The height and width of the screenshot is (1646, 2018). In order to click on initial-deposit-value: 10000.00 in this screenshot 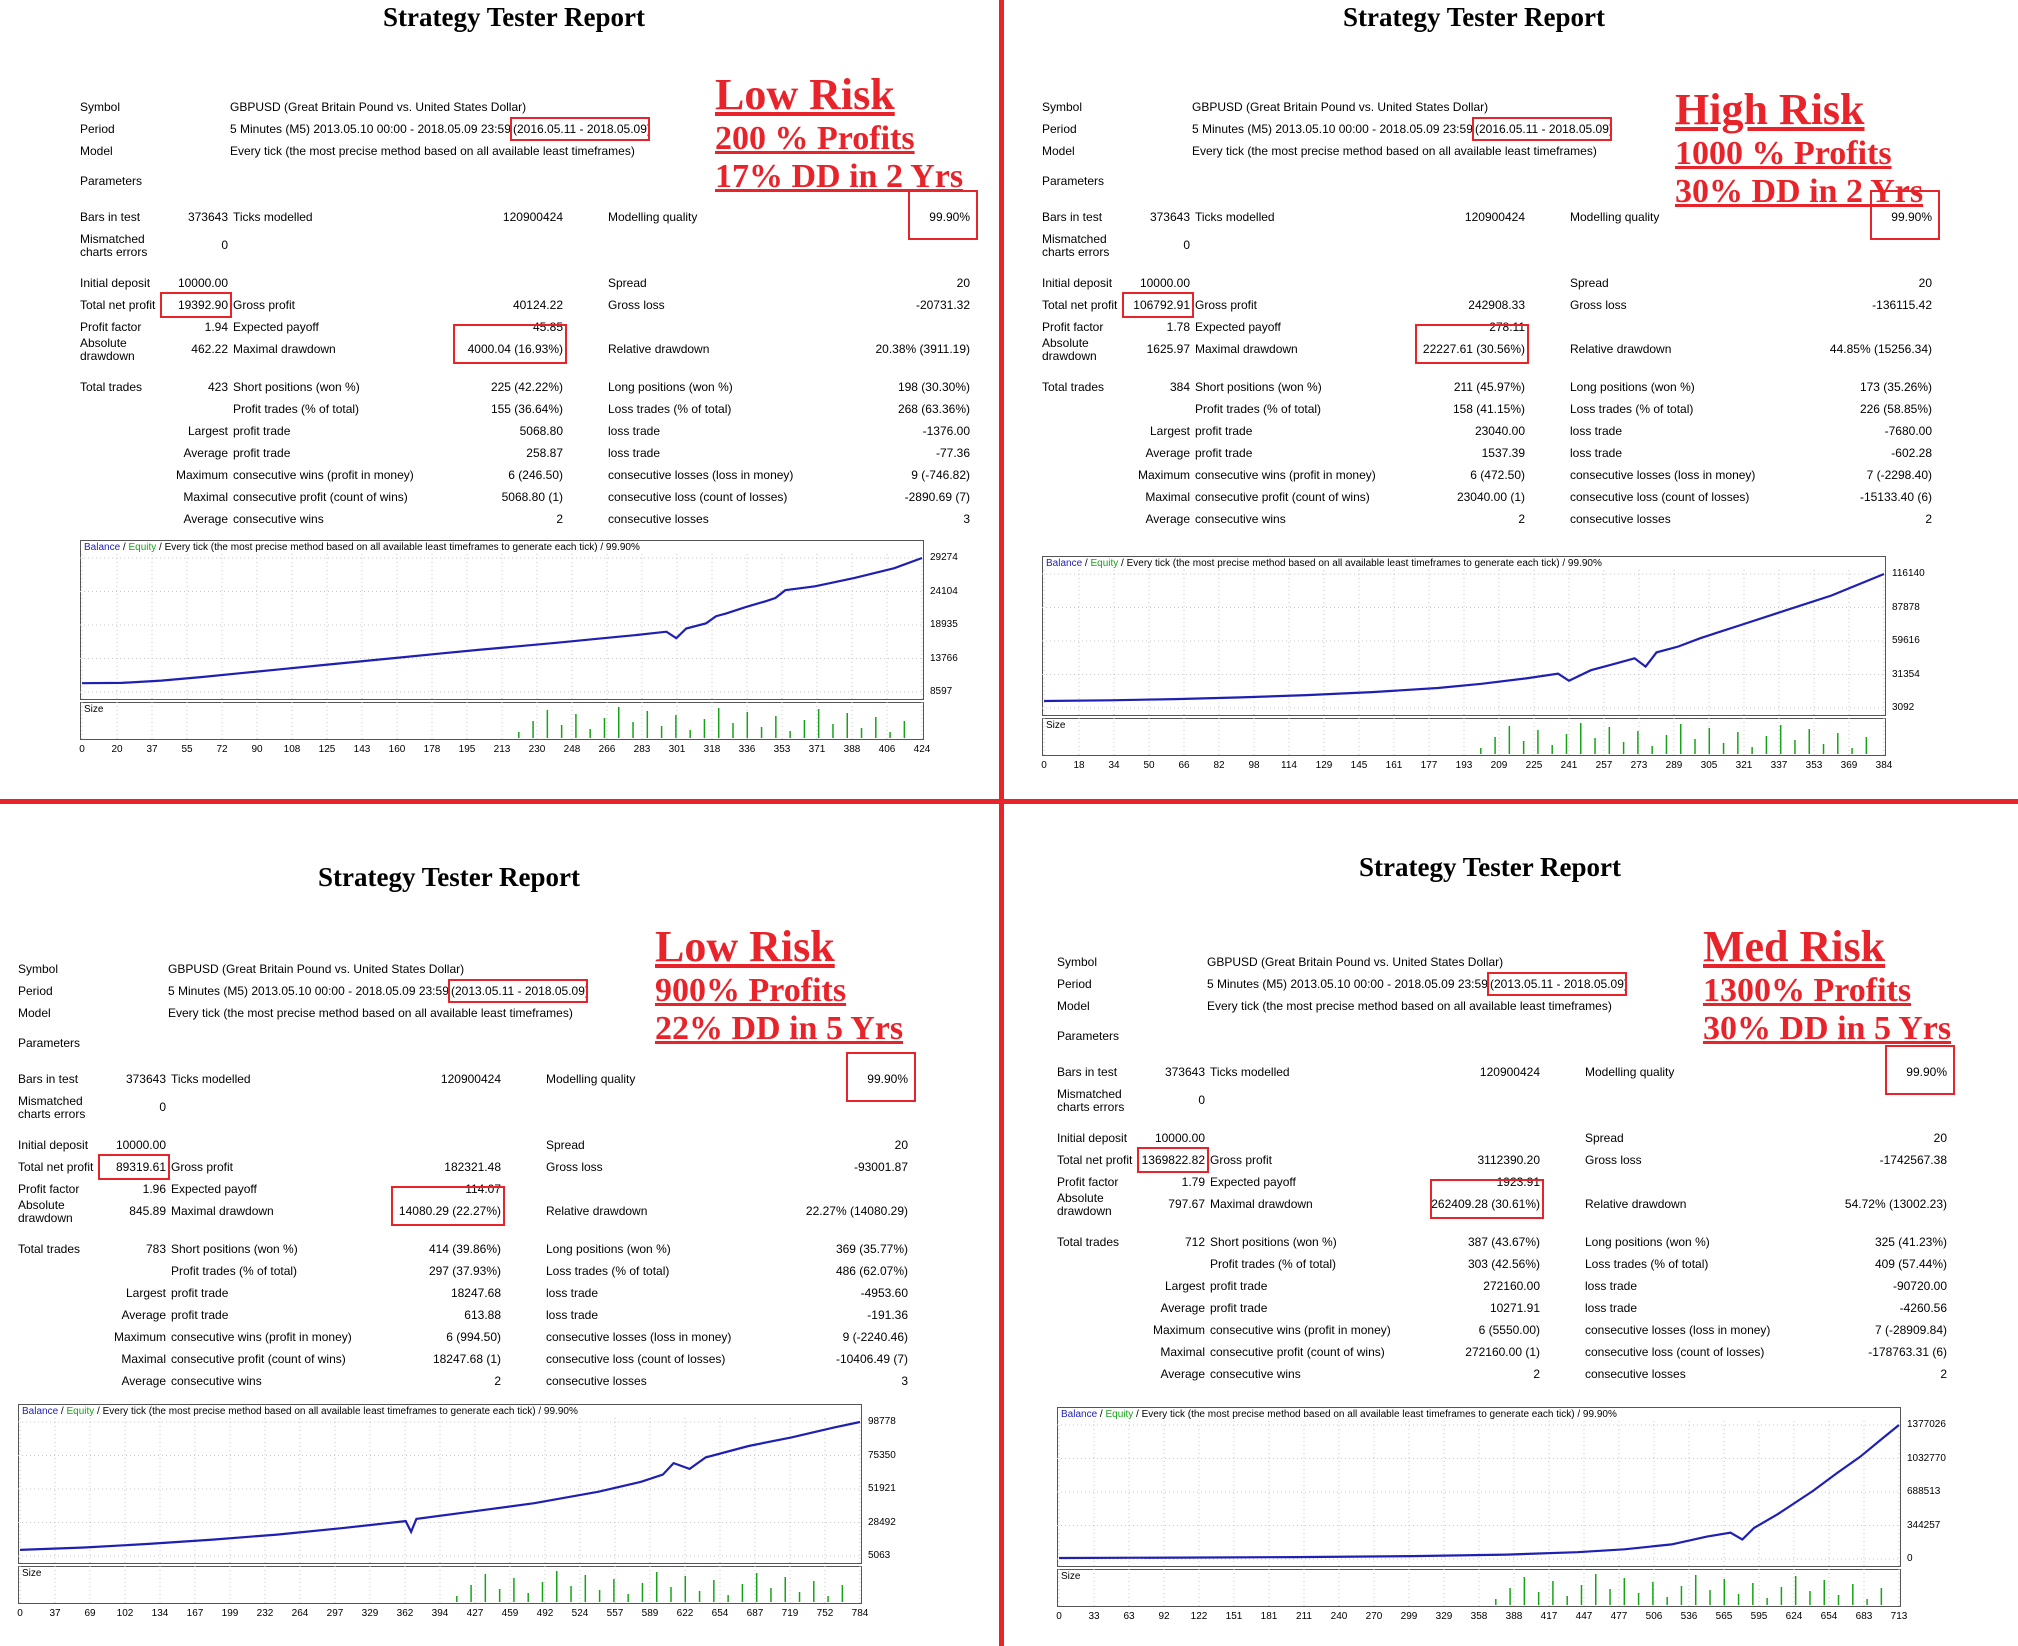, I will do `click(202, 283)`.